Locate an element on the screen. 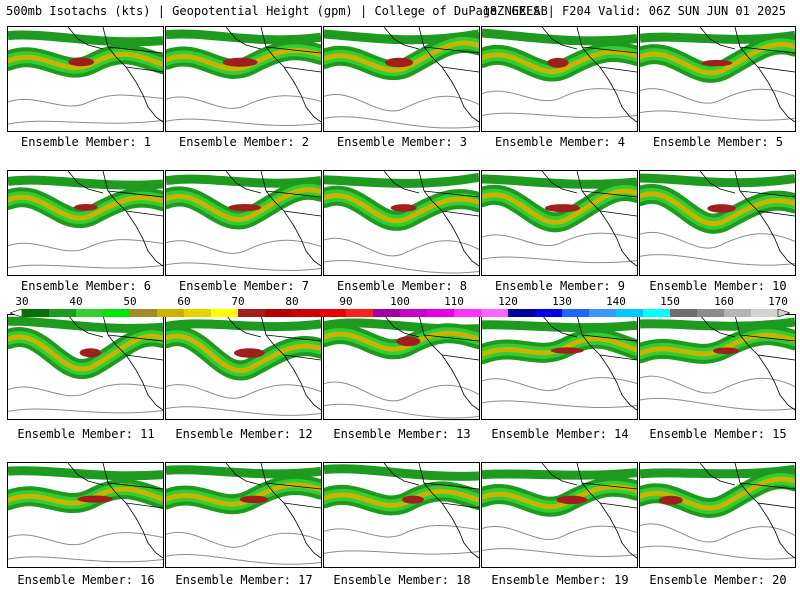 This screenshot has width=800, height=600. ensemble-member-label: Ensemble Member: 12 is located at coordinates (244, 434).